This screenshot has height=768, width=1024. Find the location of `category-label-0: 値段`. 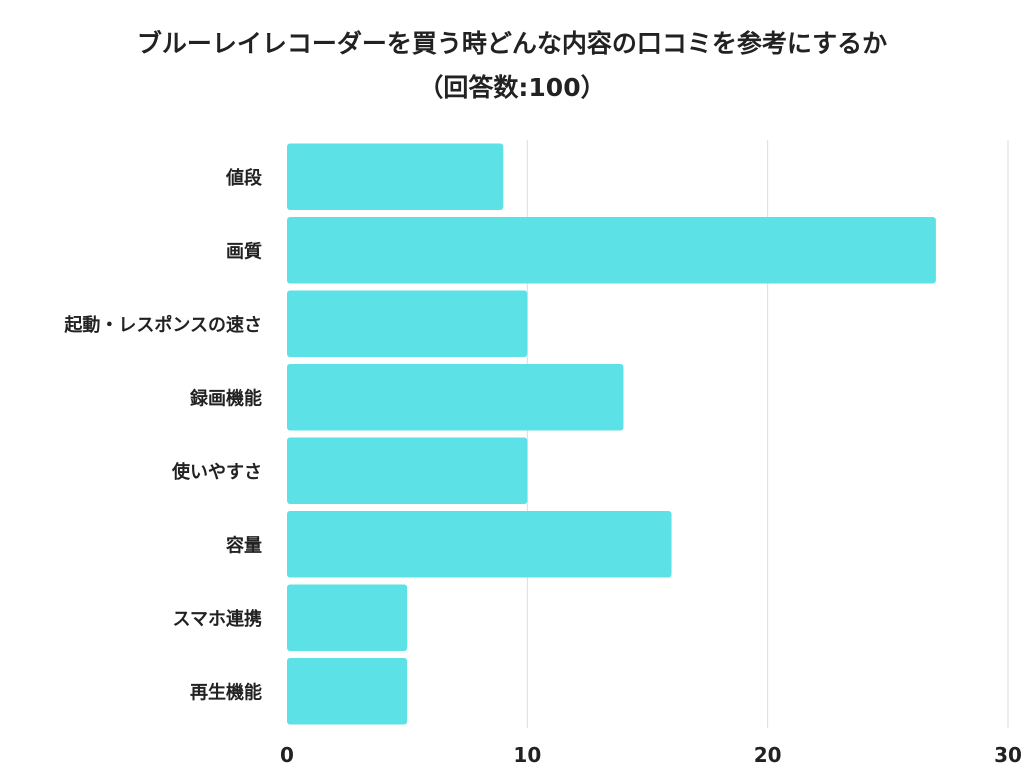

category-label-0: 値段 is located at coordinates (244, 178).